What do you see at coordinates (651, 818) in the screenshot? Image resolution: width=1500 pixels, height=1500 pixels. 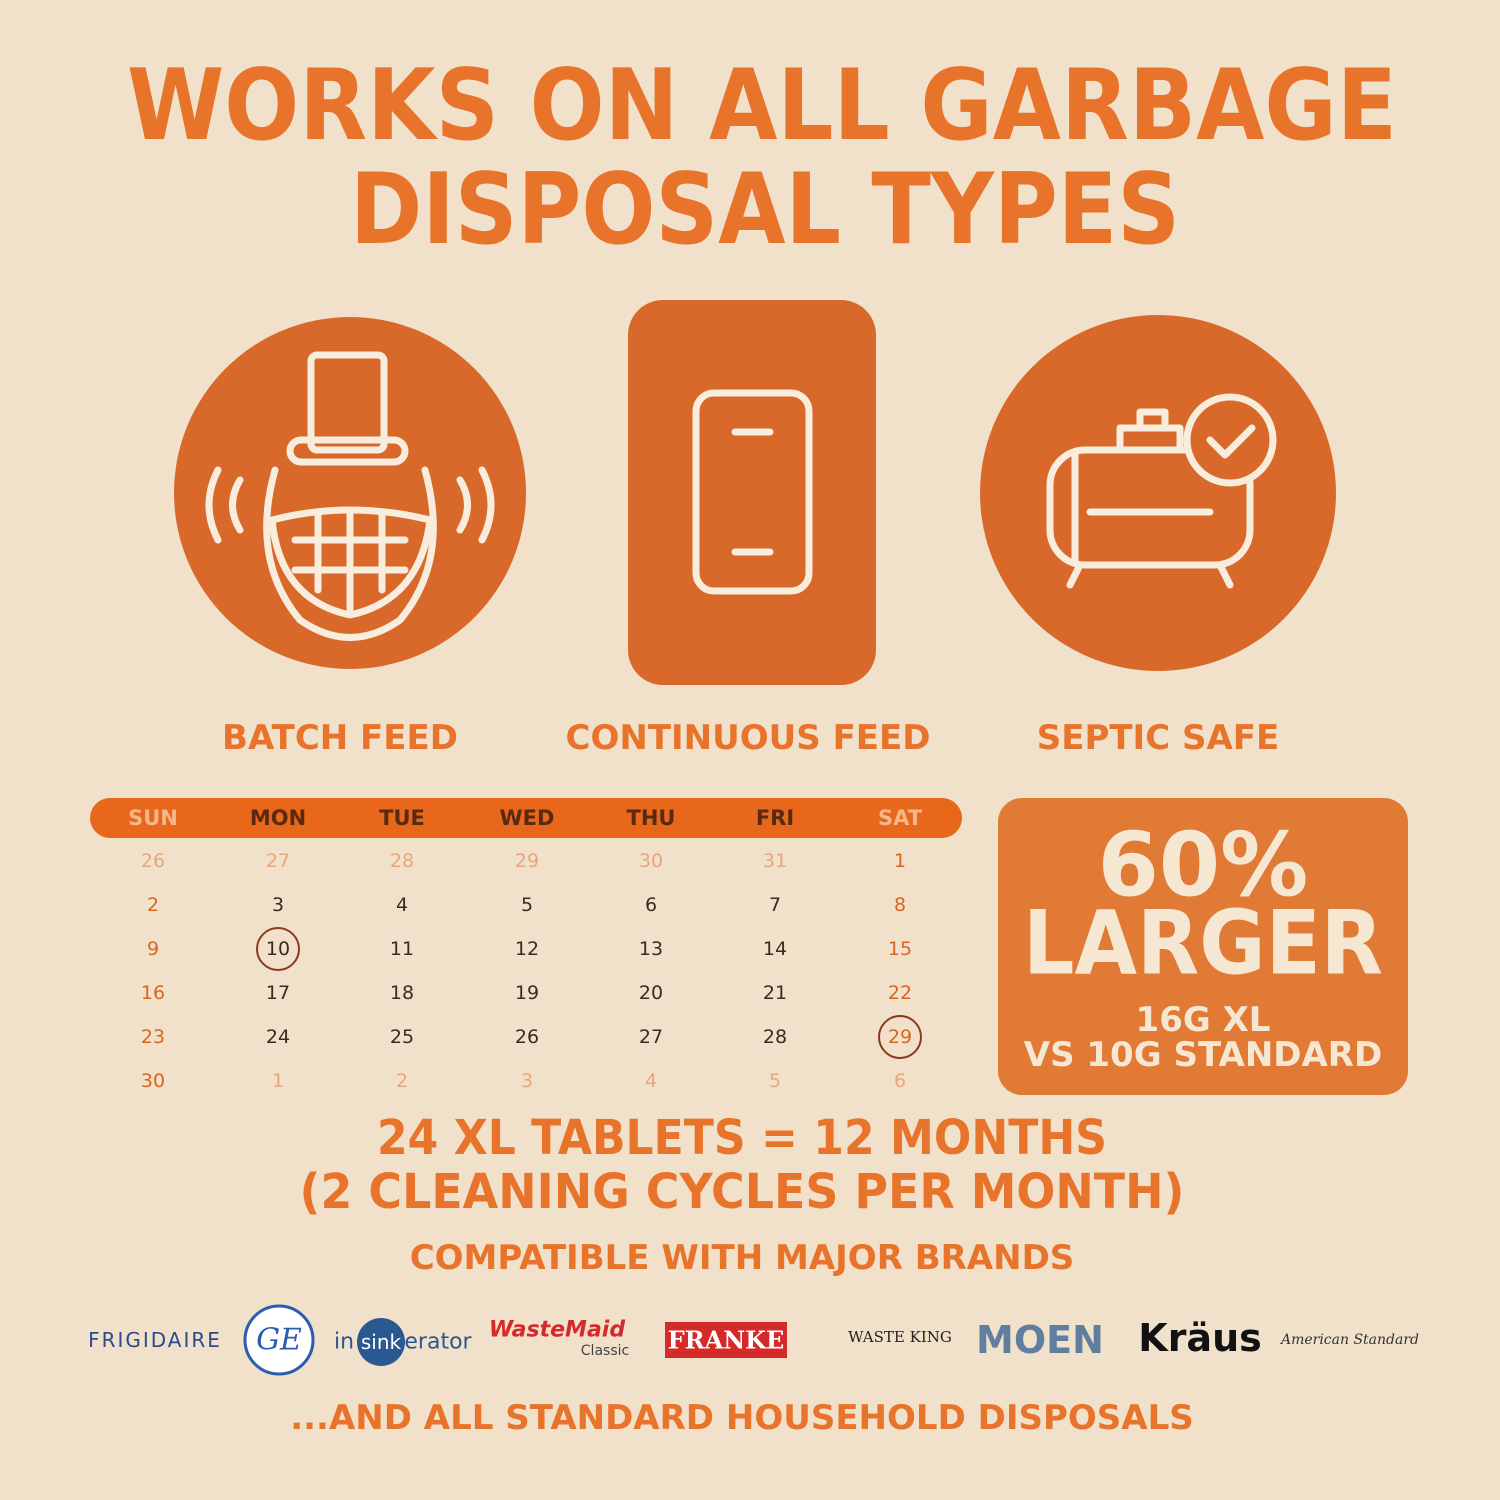 I see `weekday: THU` at bounding box center [651, 818].